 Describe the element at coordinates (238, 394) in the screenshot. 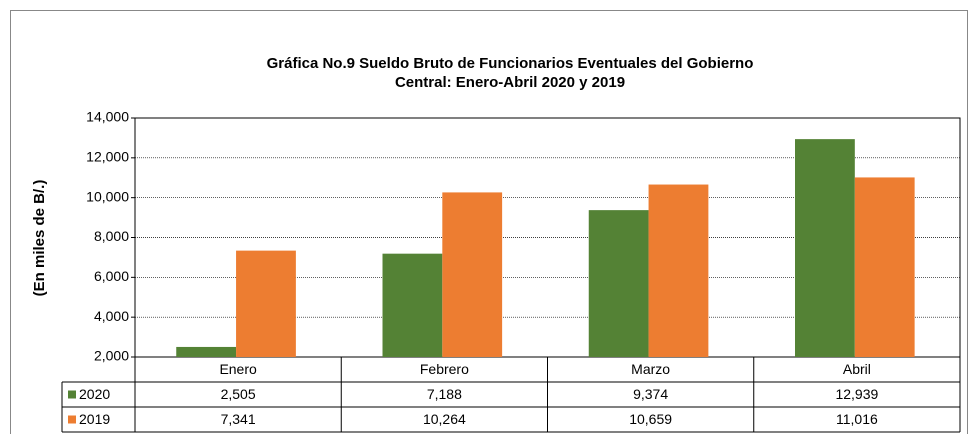

I see `table-value: 2,505` at that location.